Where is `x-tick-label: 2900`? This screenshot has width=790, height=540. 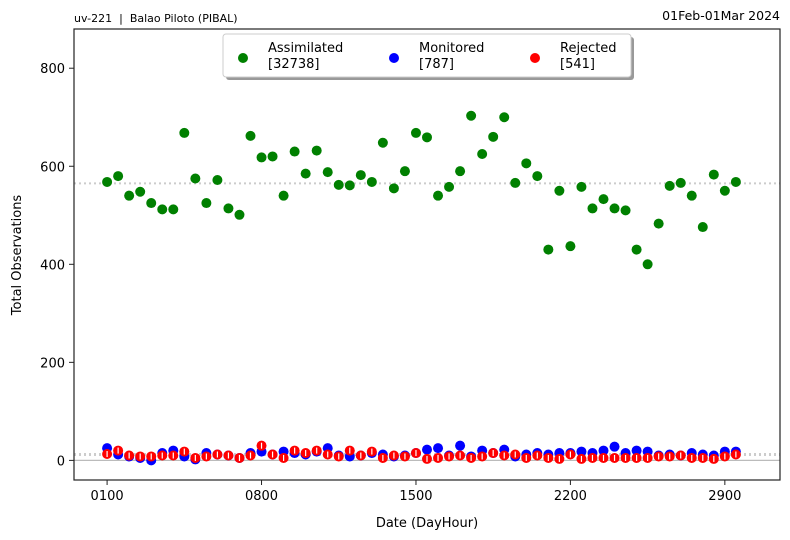
x-tick-label: 2900 is located at coordinates (724, 496).